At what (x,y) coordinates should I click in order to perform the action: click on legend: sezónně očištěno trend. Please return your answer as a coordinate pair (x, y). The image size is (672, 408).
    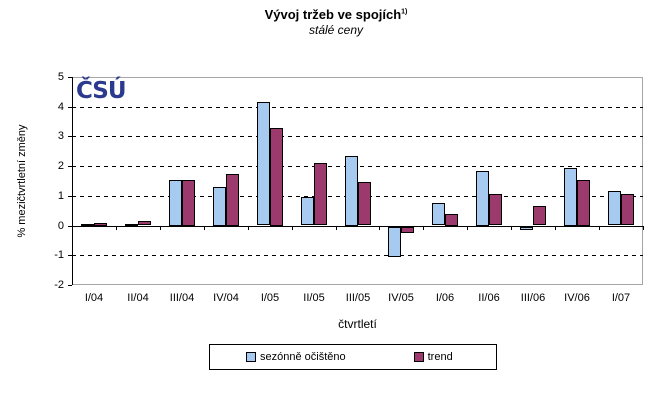
    Looking at the image, I should click on (353, 357).